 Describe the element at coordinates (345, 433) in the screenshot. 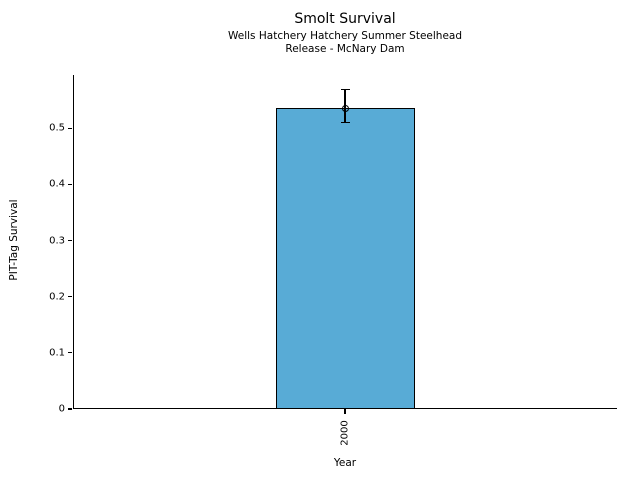

I see `x-tick-label: 2000` at that location.